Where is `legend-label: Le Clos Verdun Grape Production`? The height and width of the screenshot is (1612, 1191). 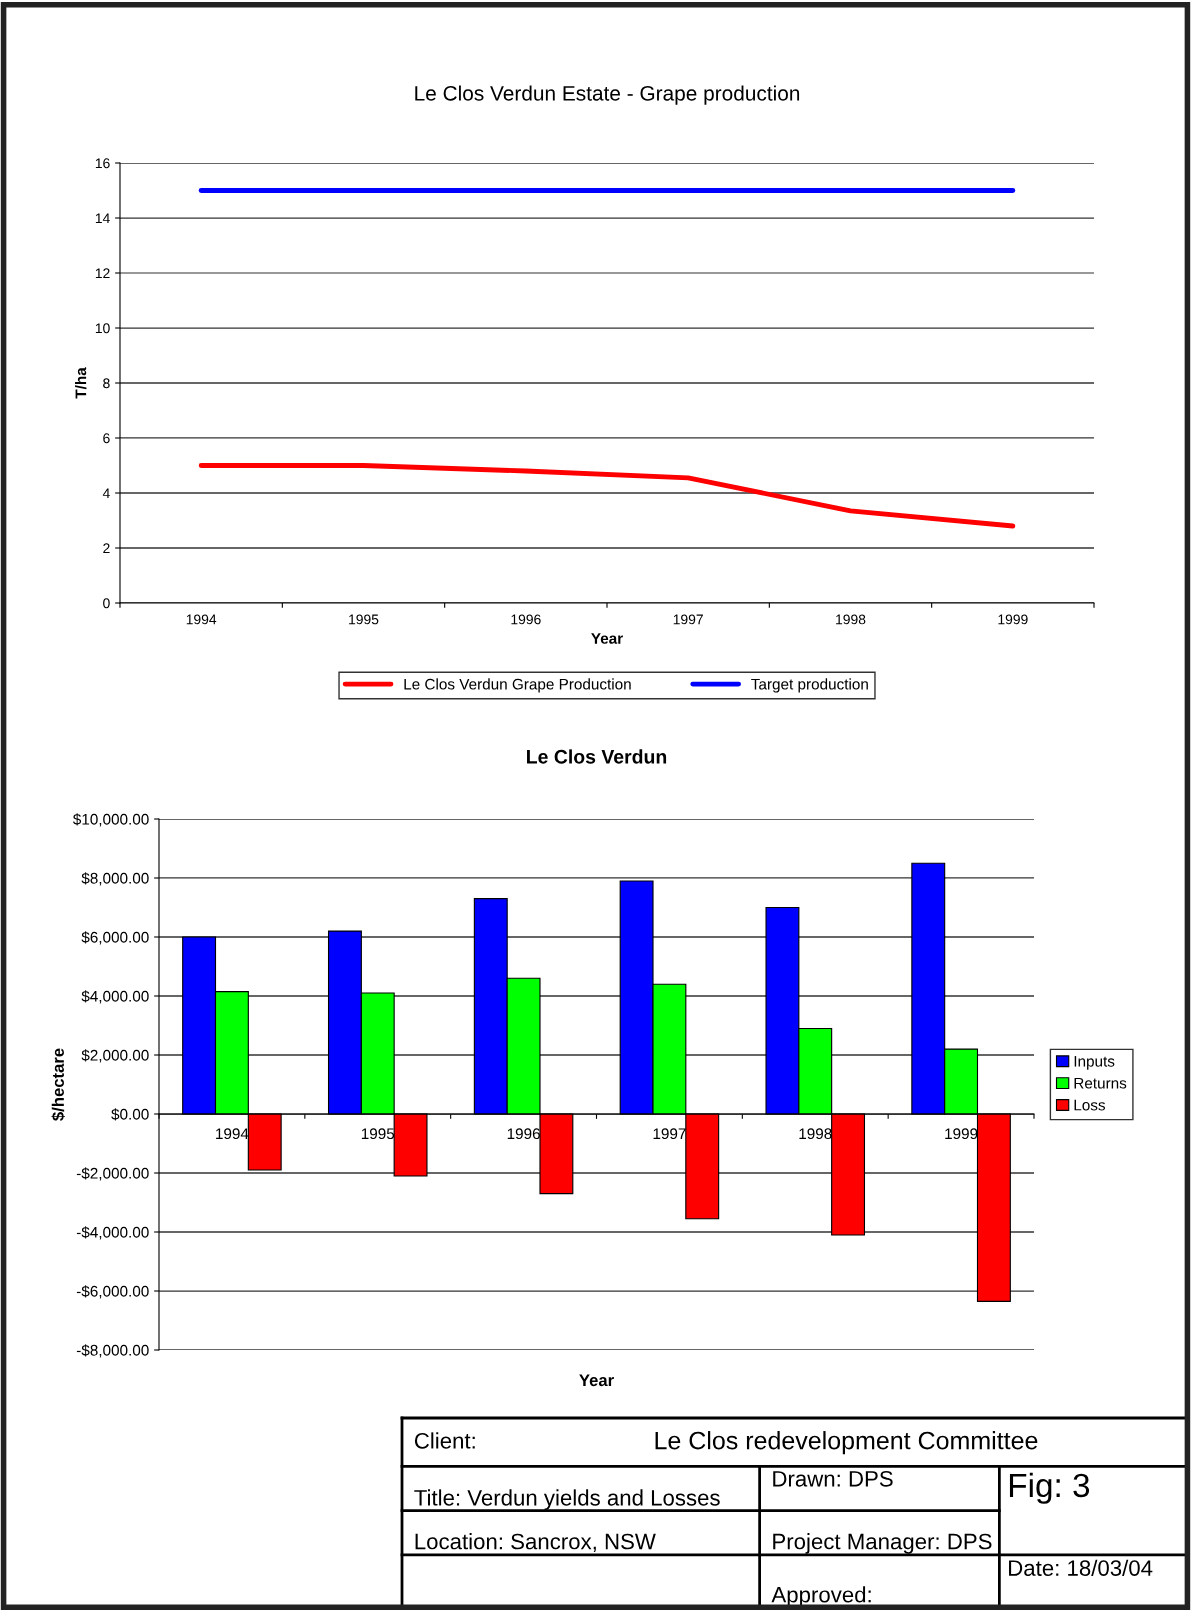 legend-label: Le Clos Verdun Grape Production is located at coordinates (517, 685).